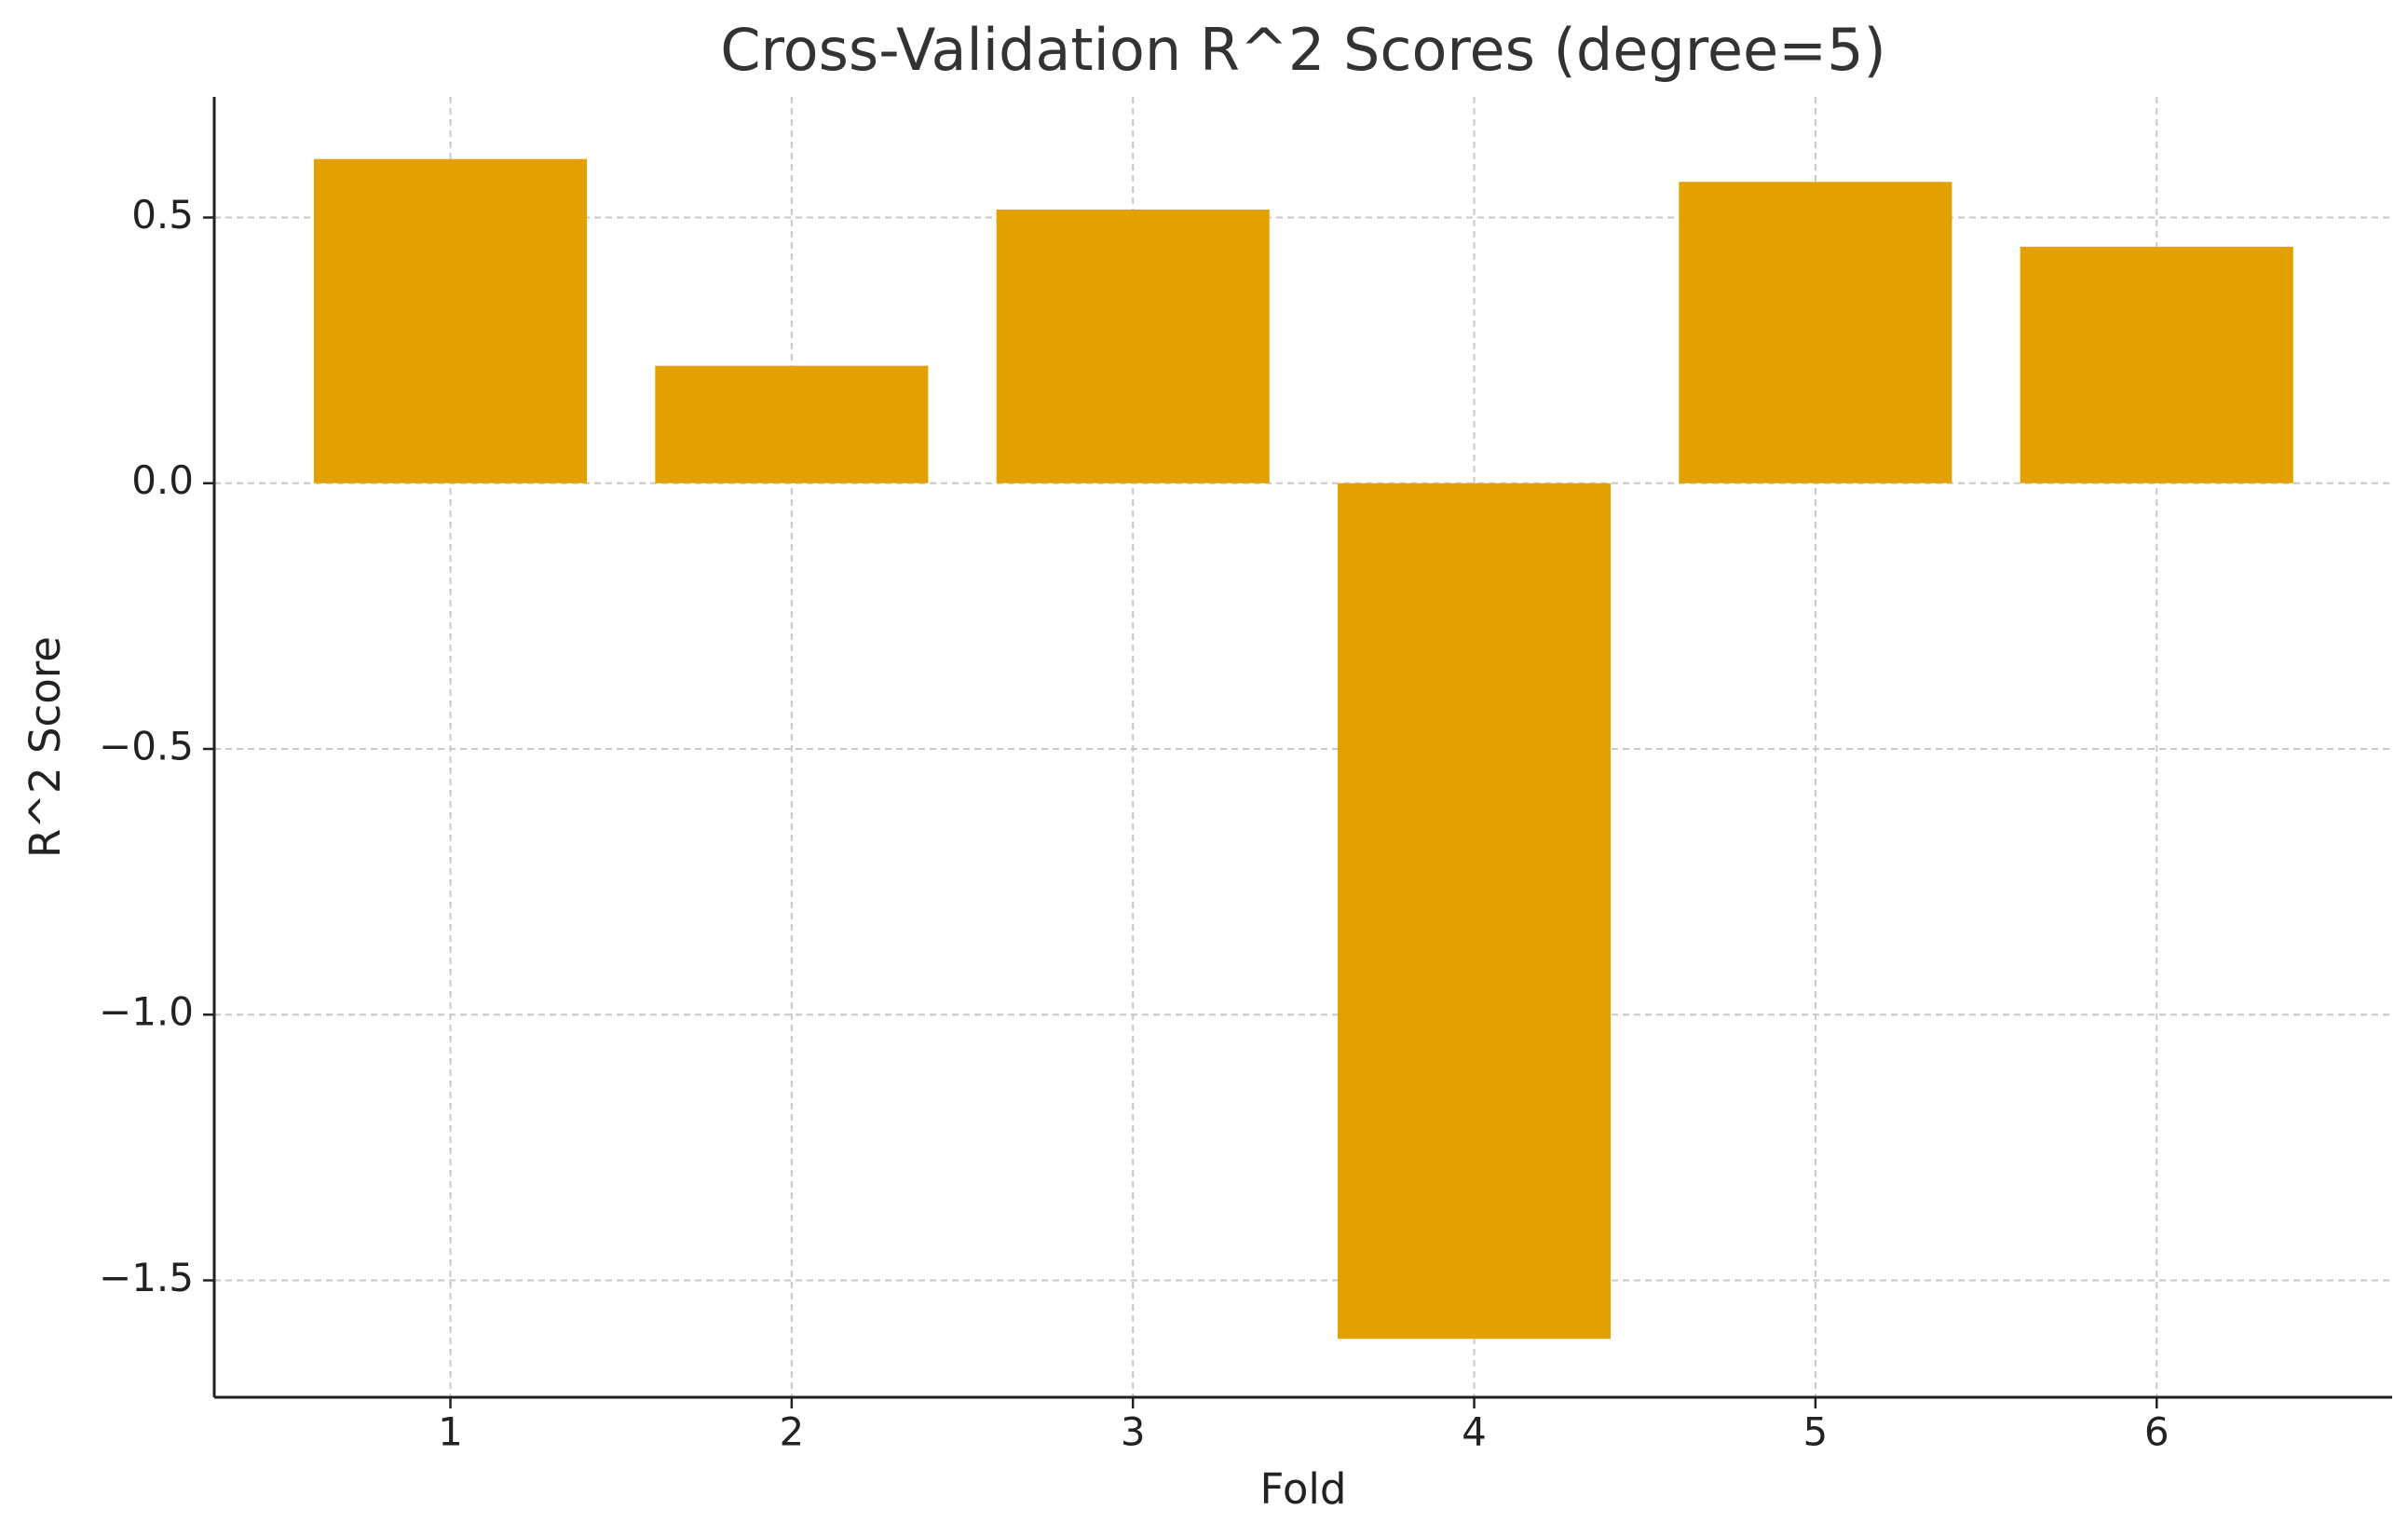 The width and height of the screenshot is (2408, 1537). I want to click on x-tick-label: 3, so click(1133, 1432).